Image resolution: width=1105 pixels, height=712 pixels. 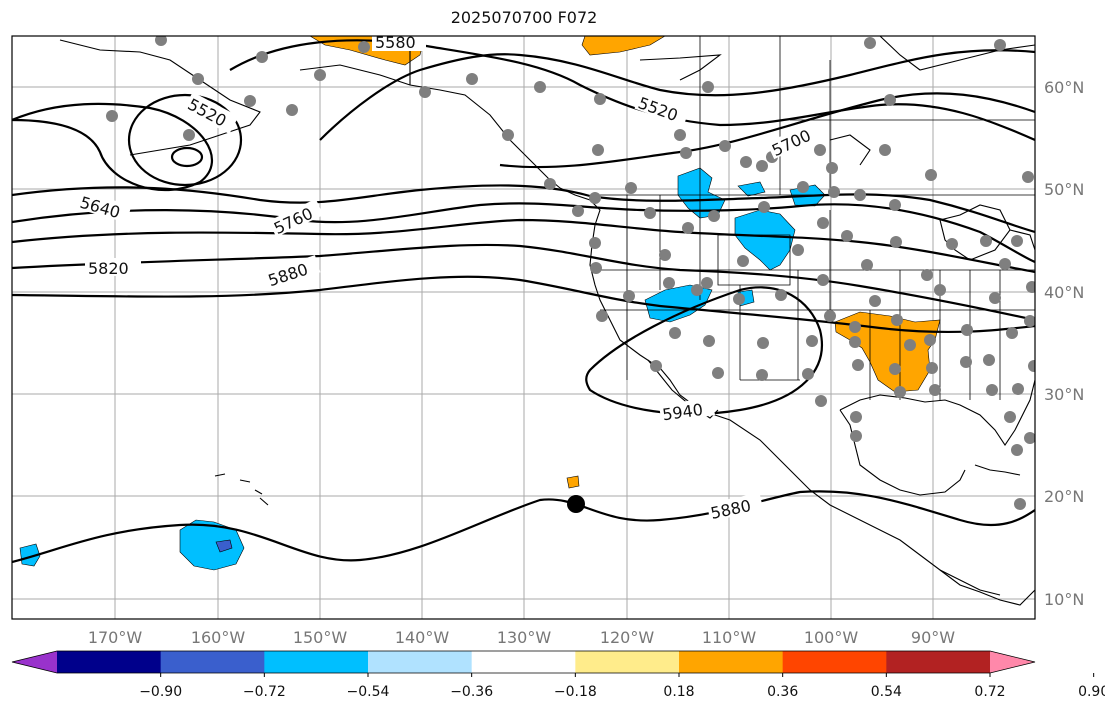 What do you see at coordinates (627, 637) in the screenshot?
I see `lon-tick-120w: 120°W` at bounding box center [627, 637].